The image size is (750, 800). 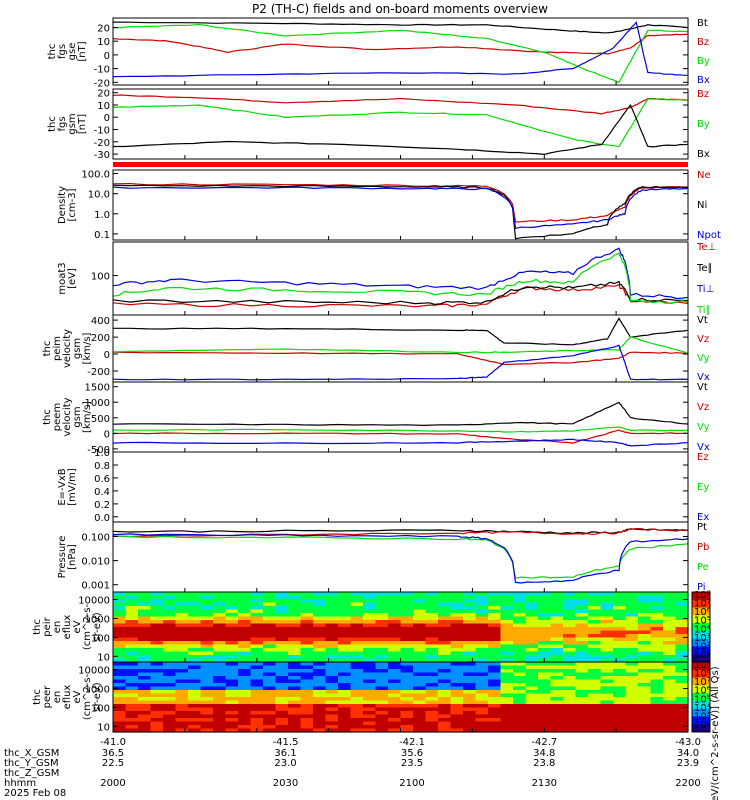 I want to click on legend-entry: Ne, so click(x=704, y=175).